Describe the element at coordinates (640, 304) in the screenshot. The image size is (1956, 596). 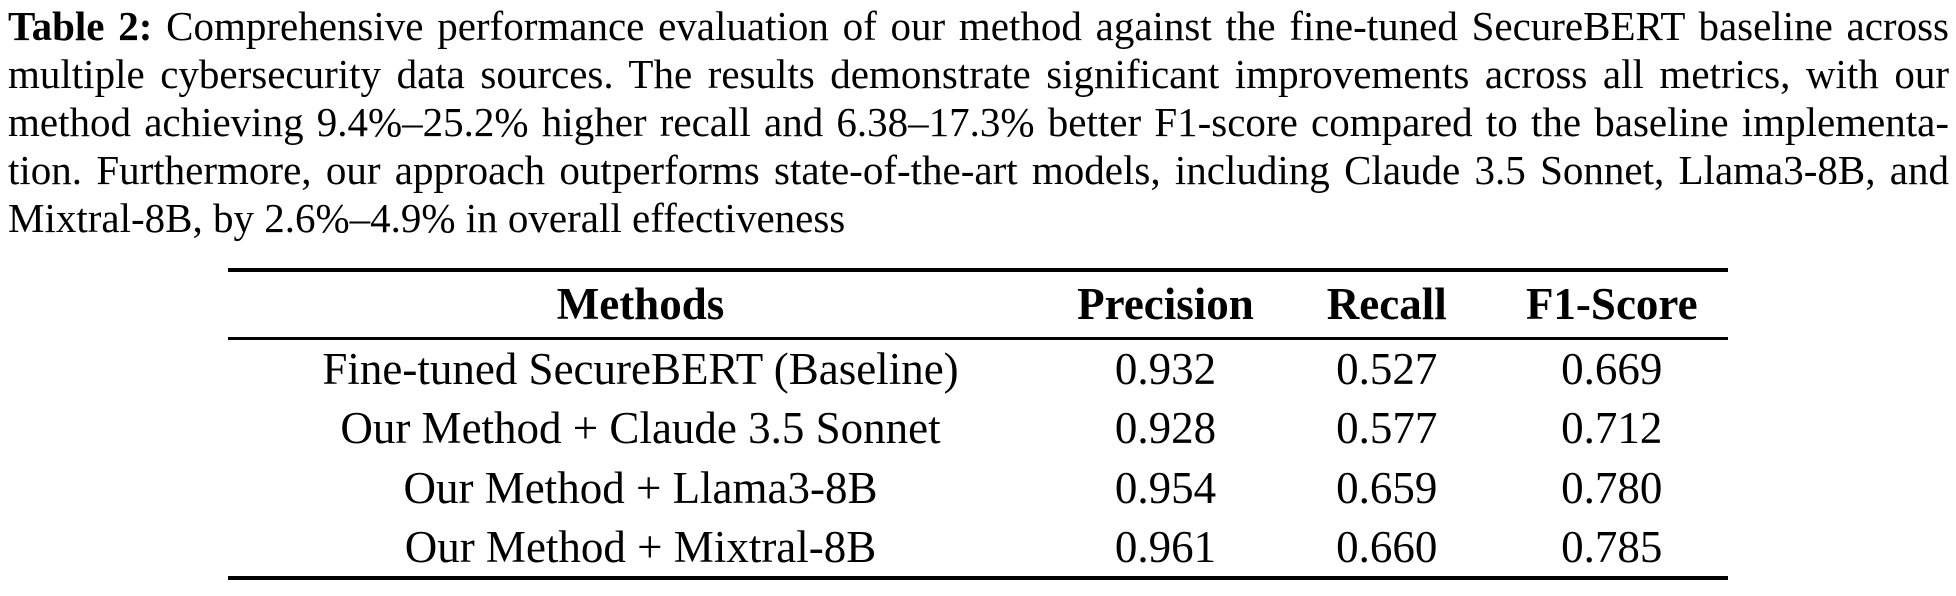
I see `column-header-methods: Methods` at that location.